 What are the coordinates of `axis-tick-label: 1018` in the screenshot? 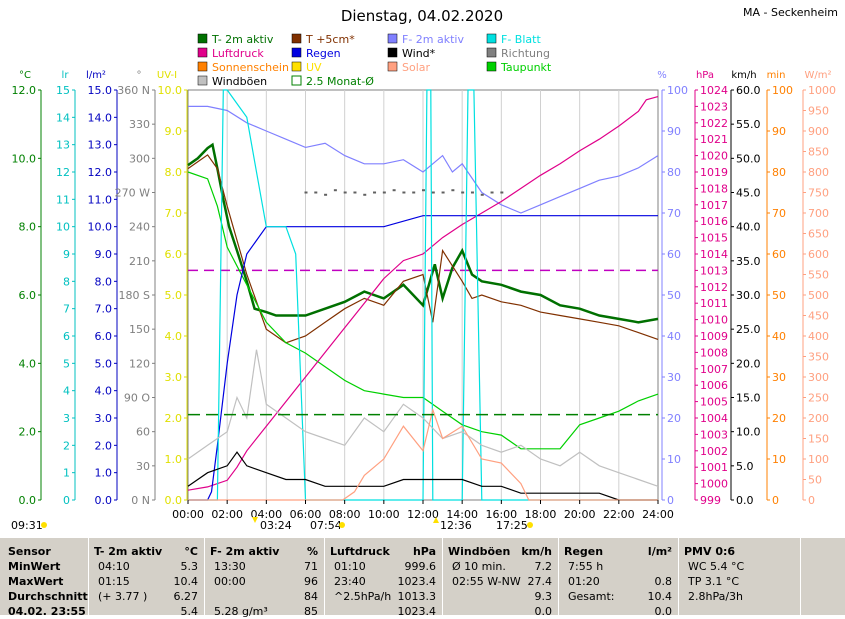 It's located at (714, 188).